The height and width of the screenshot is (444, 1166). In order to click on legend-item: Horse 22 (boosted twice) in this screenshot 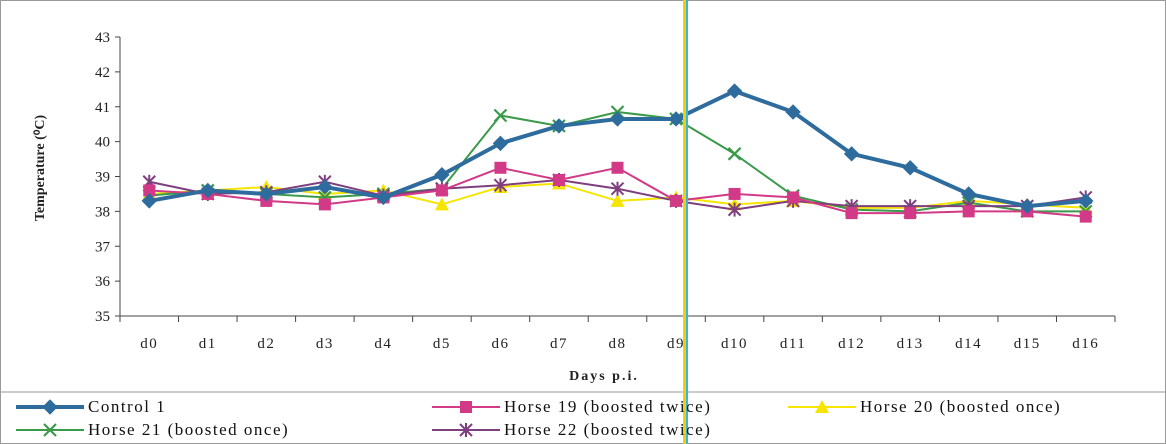, I will do `click(570, 430)`.